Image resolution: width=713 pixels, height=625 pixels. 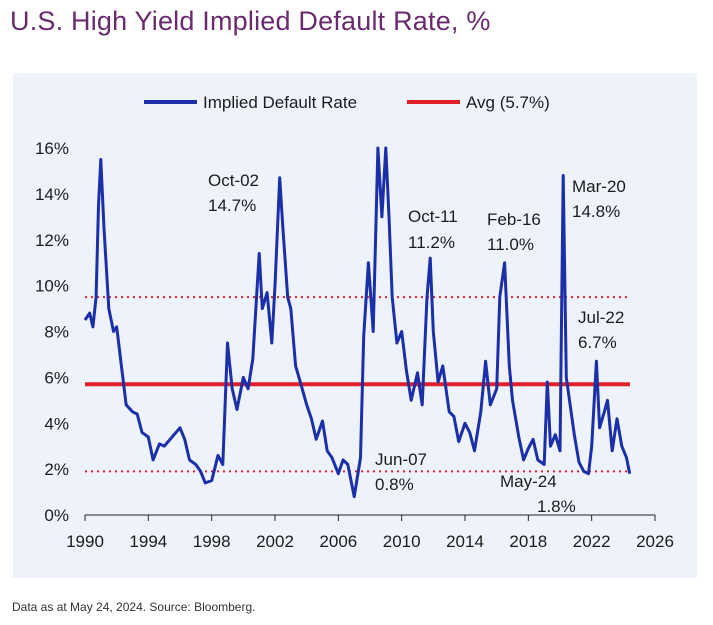 I want to click on annotation-oct-11-date: Oct-11, so click(x=433, y=216).